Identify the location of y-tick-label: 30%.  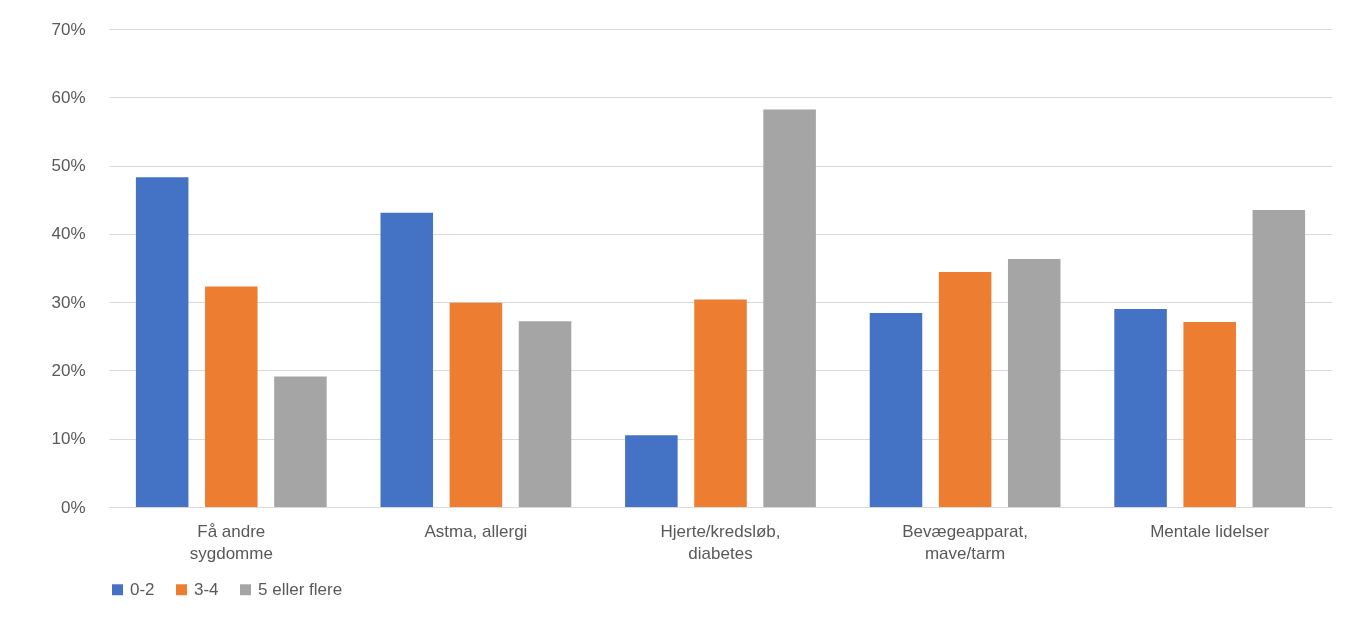
(68, 302).